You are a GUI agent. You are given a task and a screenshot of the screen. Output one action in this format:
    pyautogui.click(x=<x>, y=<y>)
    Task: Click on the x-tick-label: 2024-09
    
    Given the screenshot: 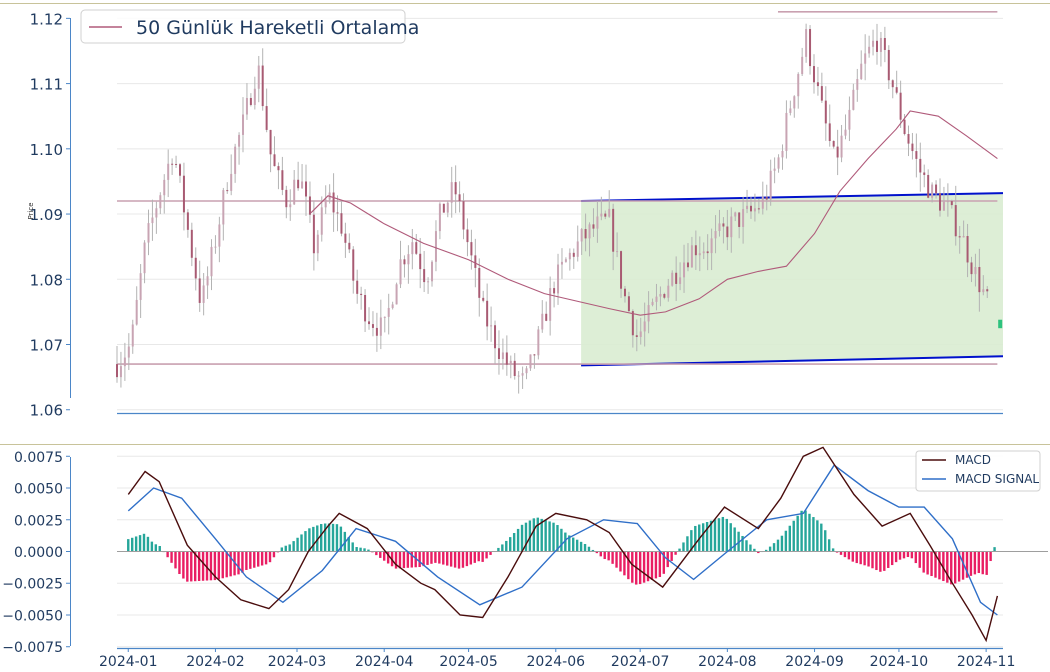 What is the action you would take?
    pyautogui.click(x=814, y=662)
    